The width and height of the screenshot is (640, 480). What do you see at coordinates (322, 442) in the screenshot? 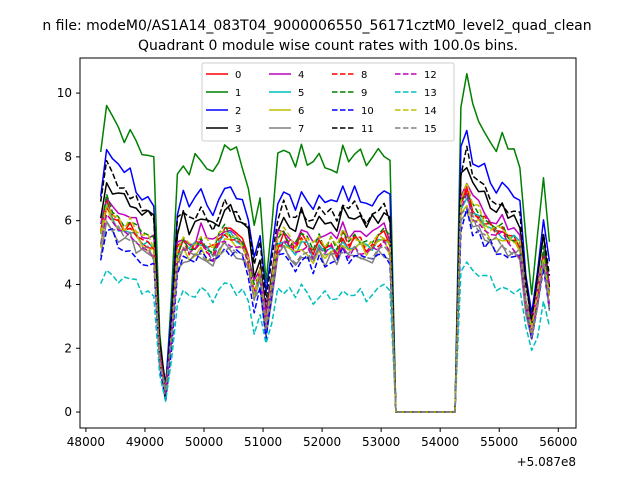
I see `x-tick-label: 52000` at bounding box center [322, 442].